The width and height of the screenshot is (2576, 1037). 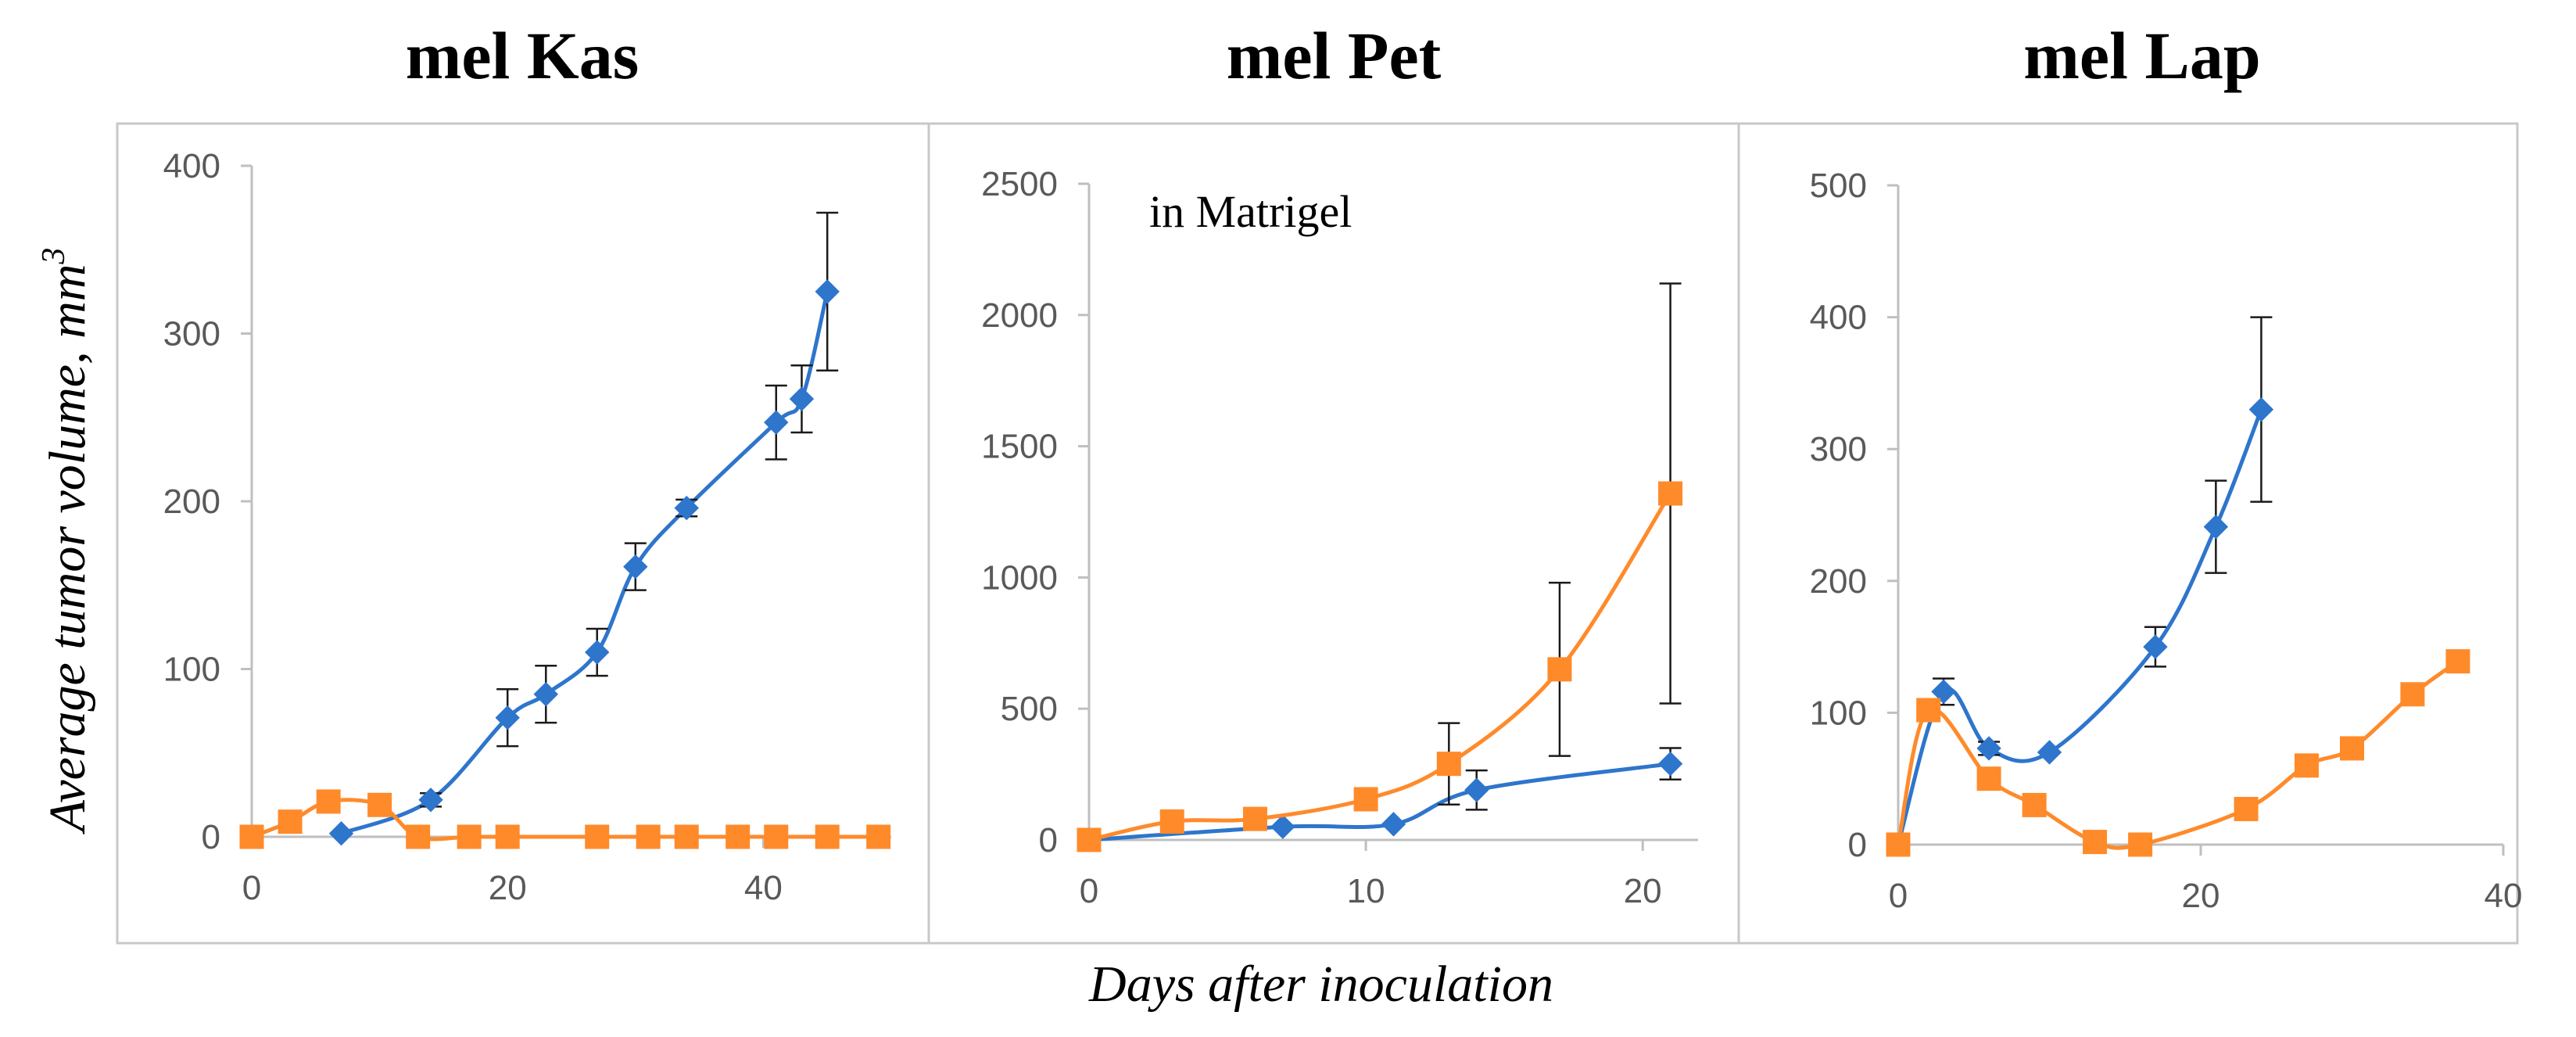 I want to click on y-tick-label: 1500, so click(x=1019, y=447).